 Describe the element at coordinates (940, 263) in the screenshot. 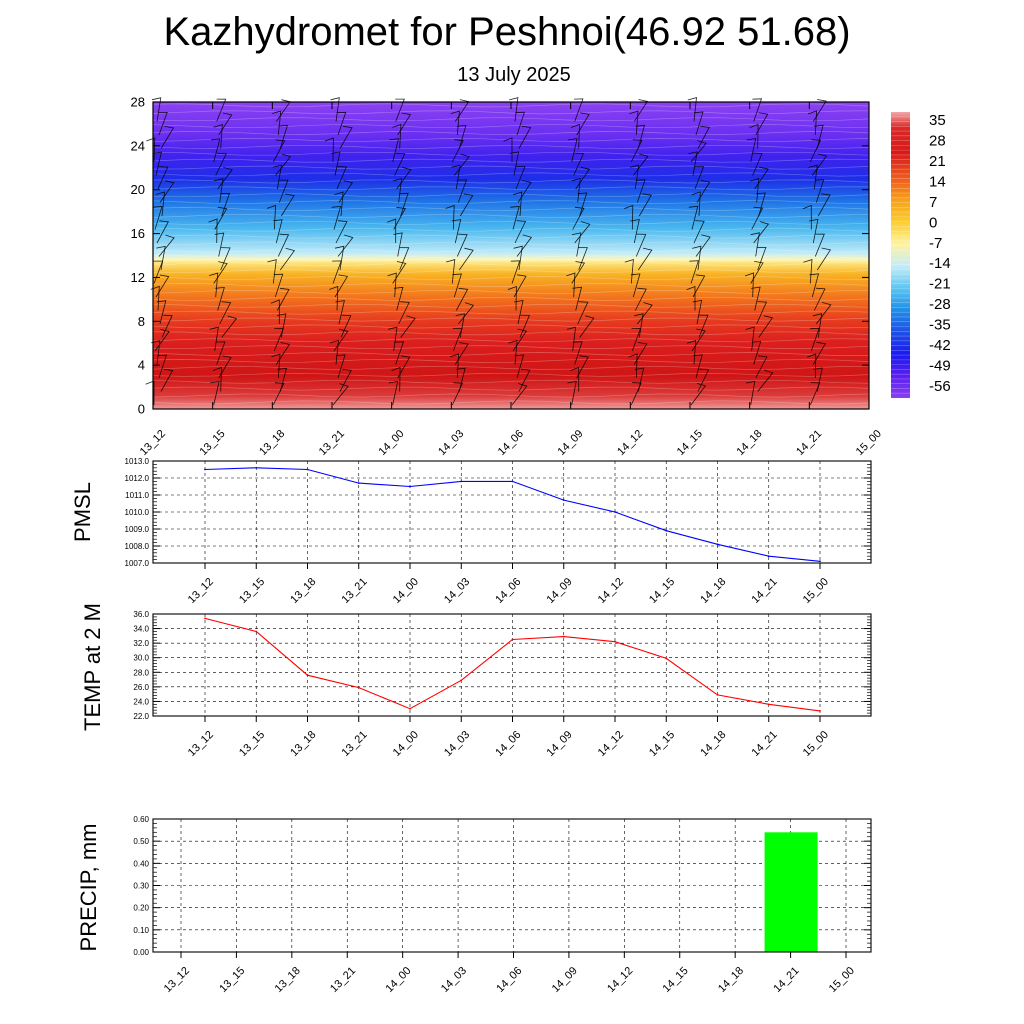

I see `colorbar-label: -14` at that location.